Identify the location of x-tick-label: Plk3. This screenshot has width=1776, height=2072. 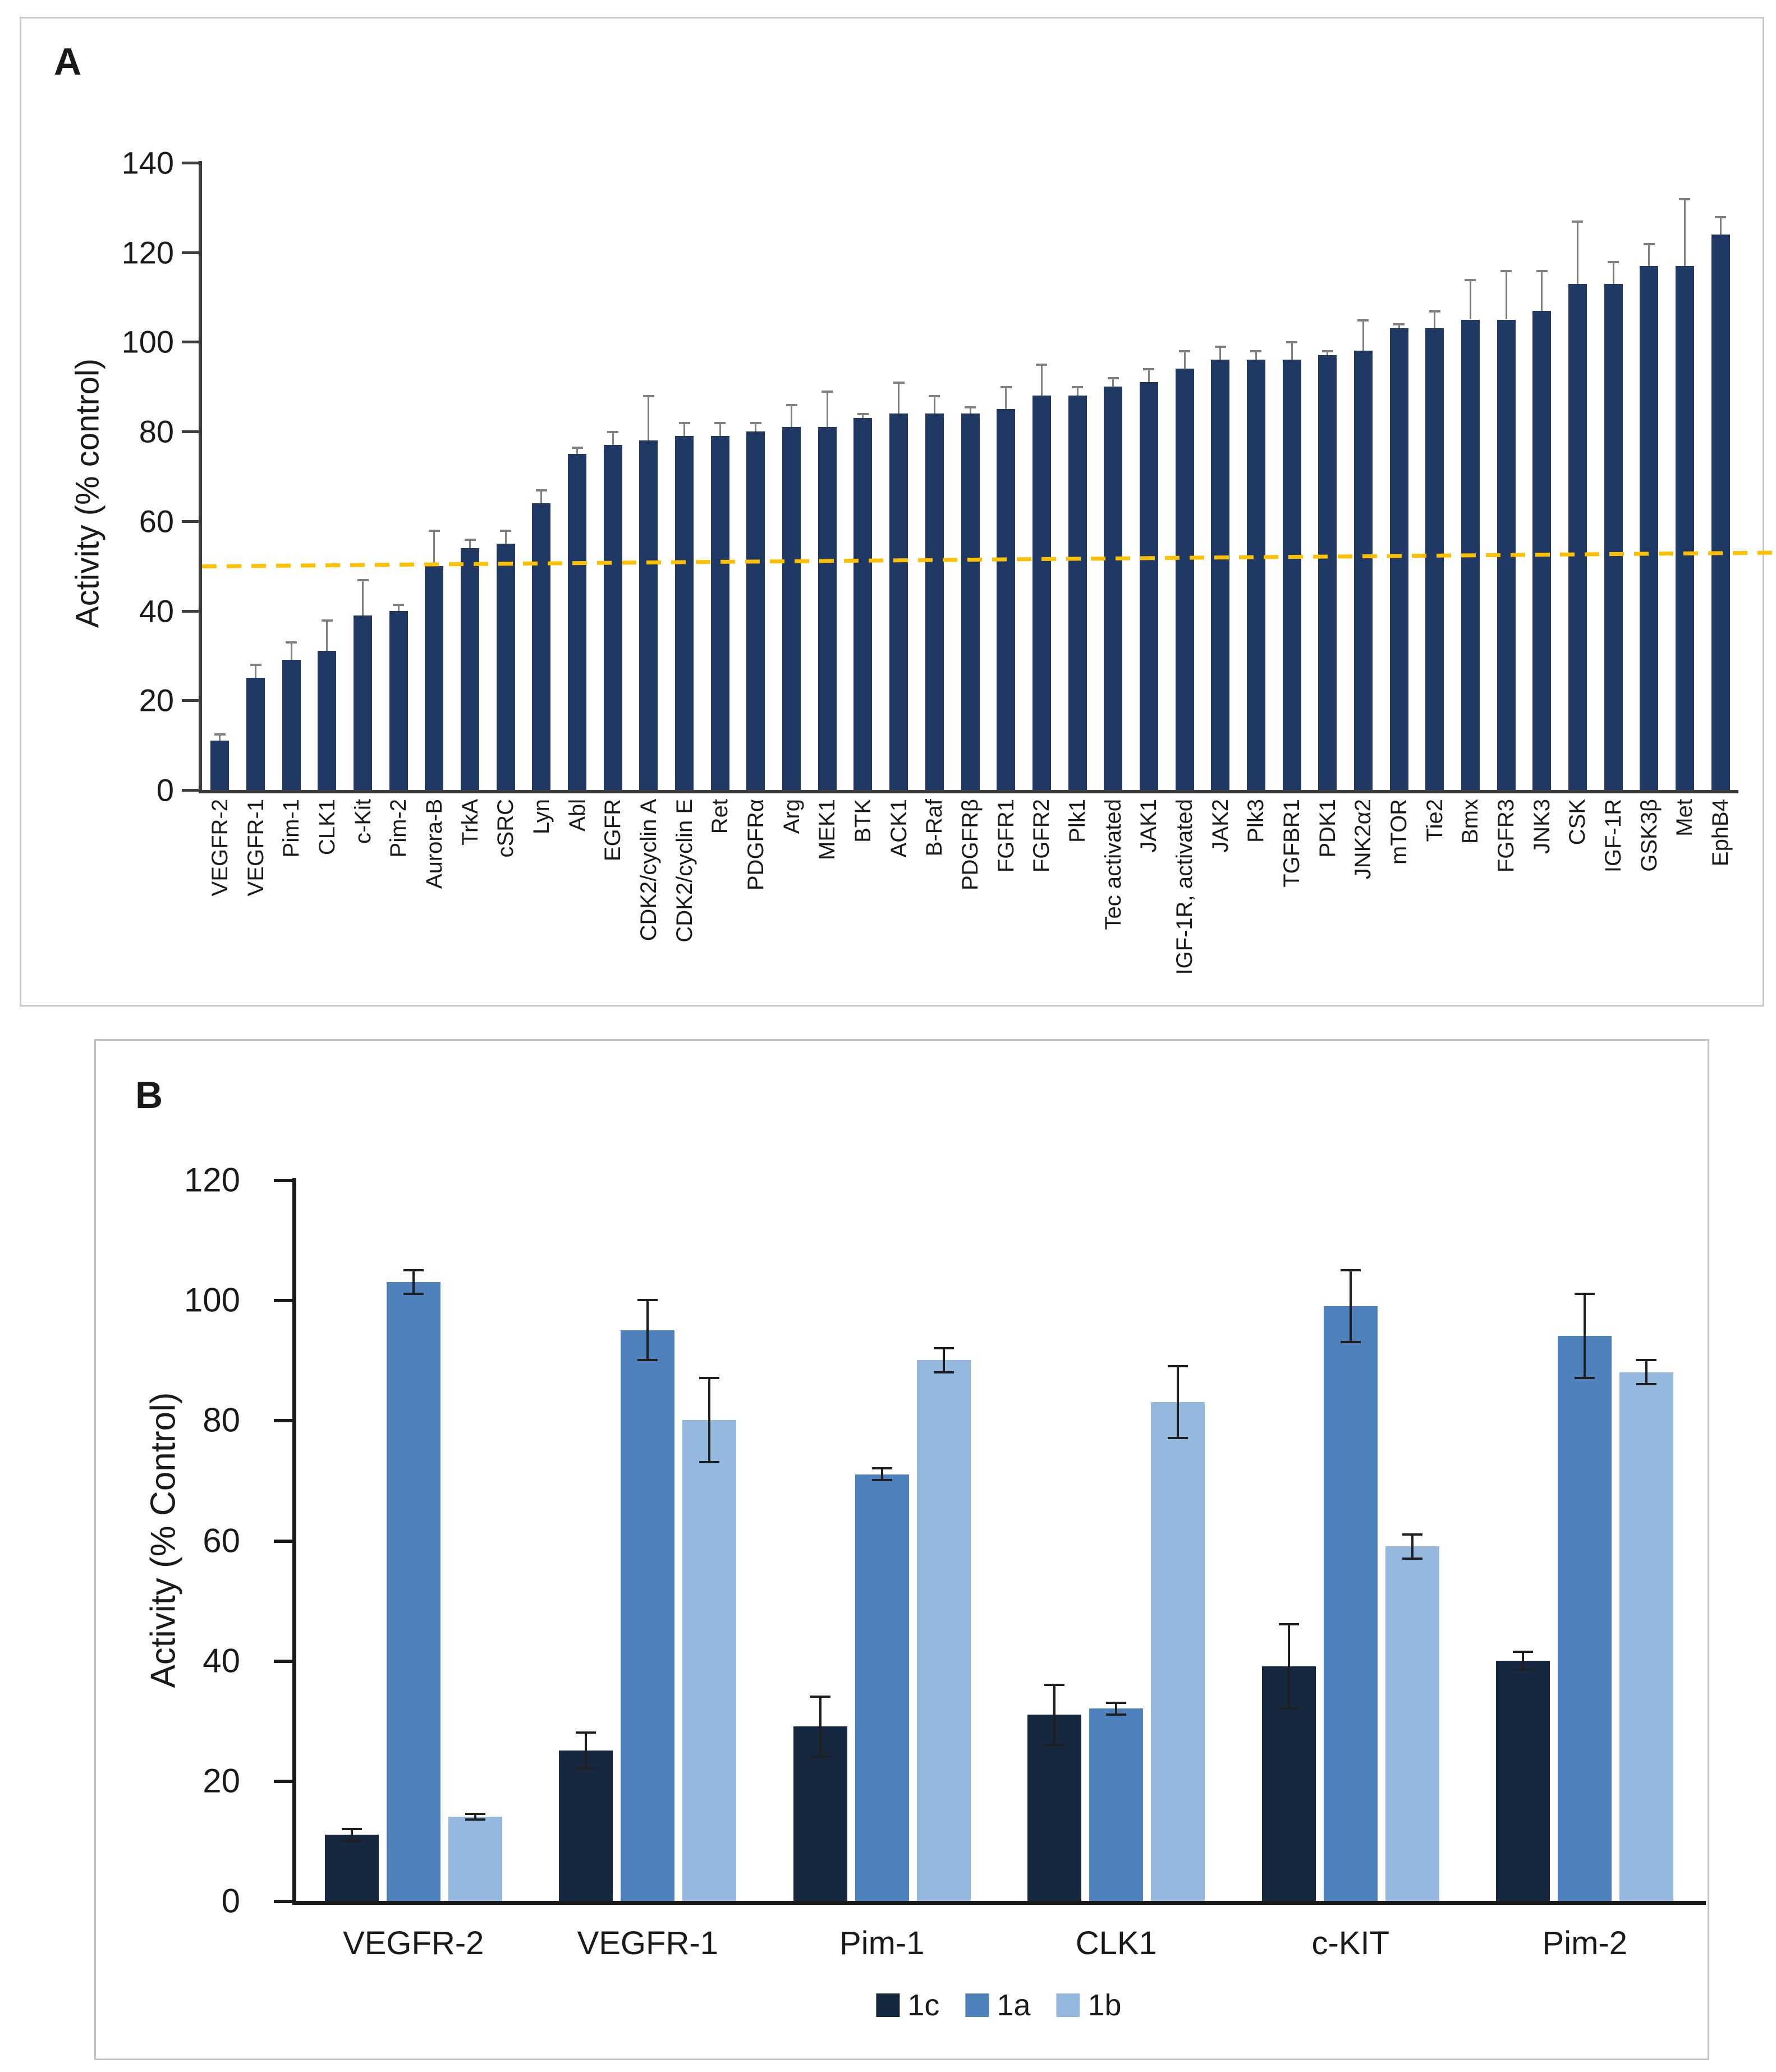
(1256, 821).